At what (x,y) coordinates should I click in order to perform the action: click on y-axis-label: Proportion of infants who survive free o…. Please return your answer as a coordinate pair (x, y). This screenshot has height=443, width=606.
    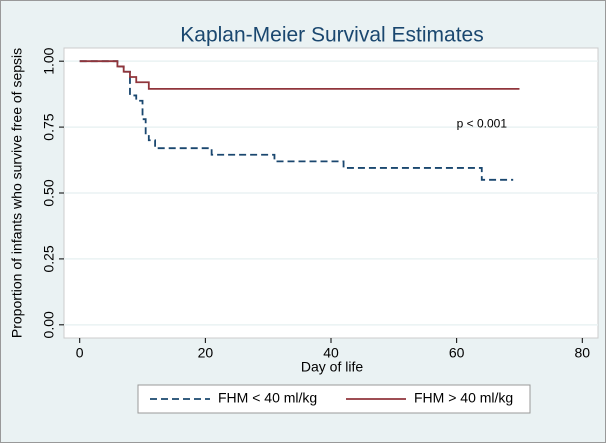
    Looking at the image, I should click on (17, 193).